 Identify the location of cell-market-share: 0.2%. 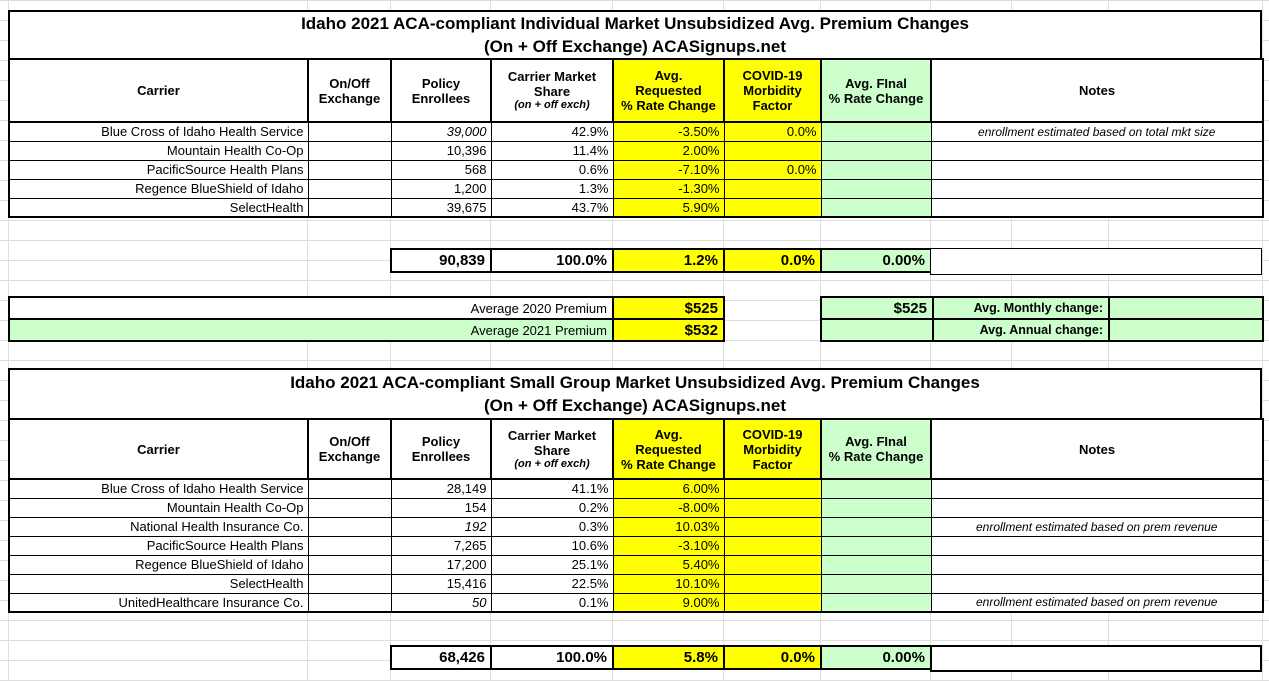
(552, 507).